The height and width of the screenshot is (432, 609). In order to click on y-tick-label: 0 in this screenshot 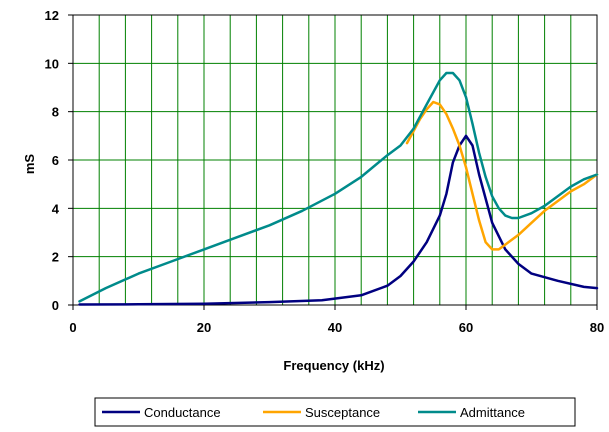, I will do `click(55, 305)`.